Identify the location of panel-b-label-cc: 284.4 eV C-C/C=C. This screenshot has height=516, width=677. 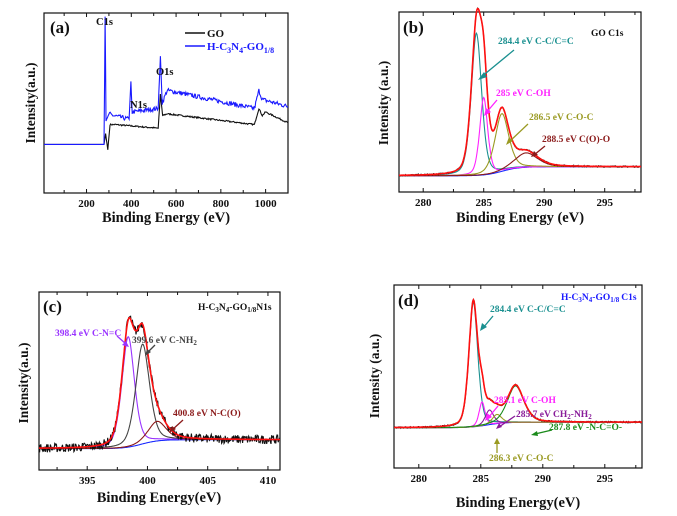
(536, 42).